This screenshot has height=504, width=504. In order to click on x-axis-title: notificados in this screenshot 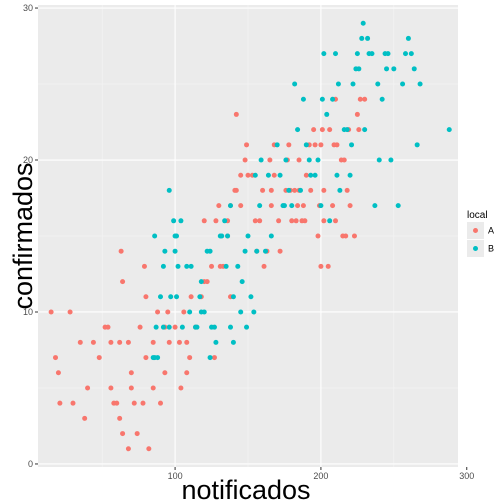, I will do `click(245, 489)`.